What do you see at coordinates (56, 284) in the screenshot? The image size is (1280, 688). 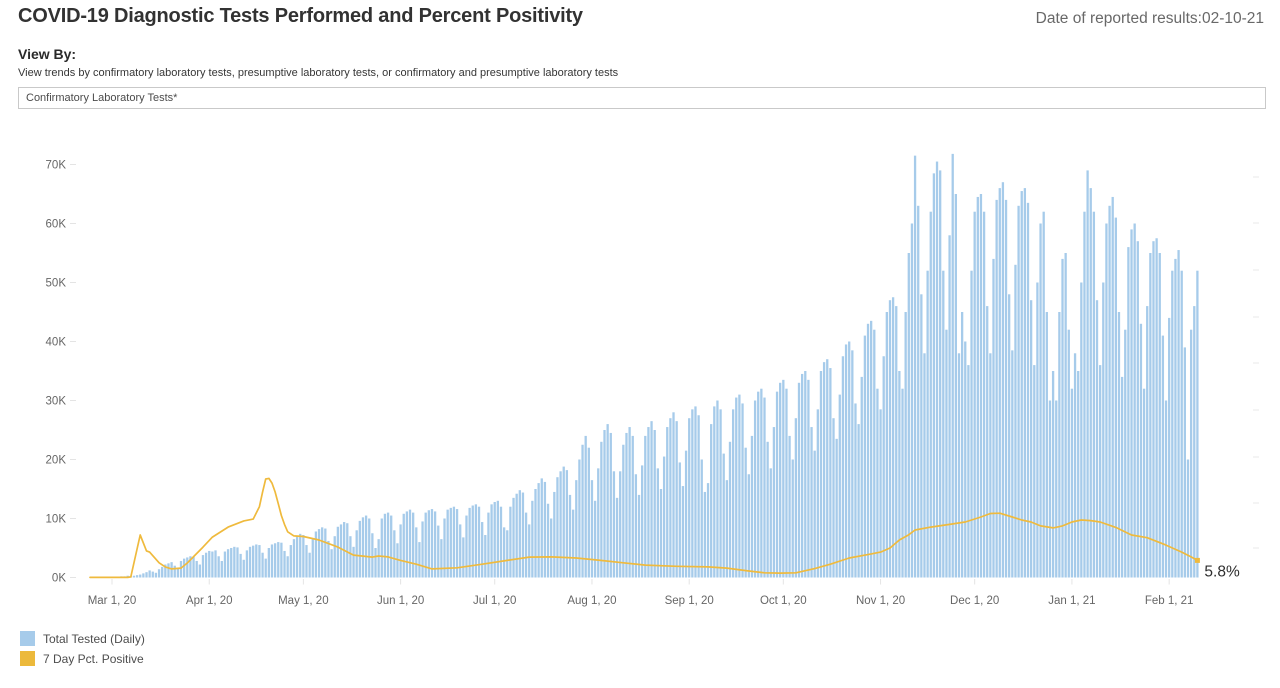 I see `svg-text: 50K` at bounding box center [56, 284].